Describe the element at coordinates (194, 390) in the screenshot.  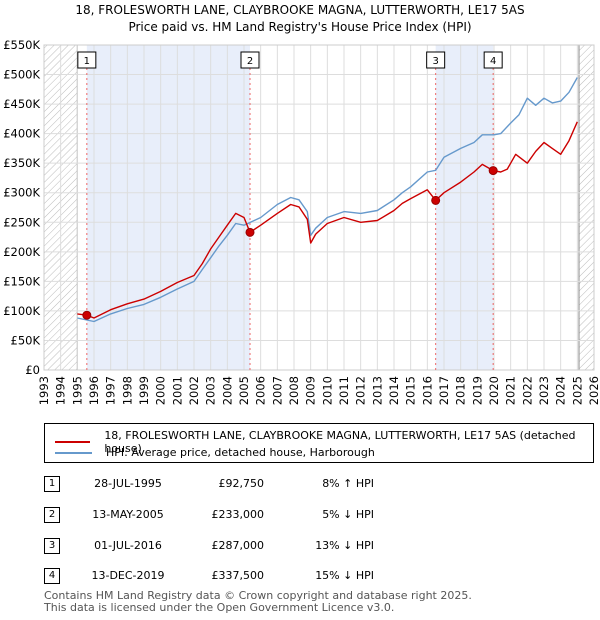
I see `x-tick-label: 2002` at that location.